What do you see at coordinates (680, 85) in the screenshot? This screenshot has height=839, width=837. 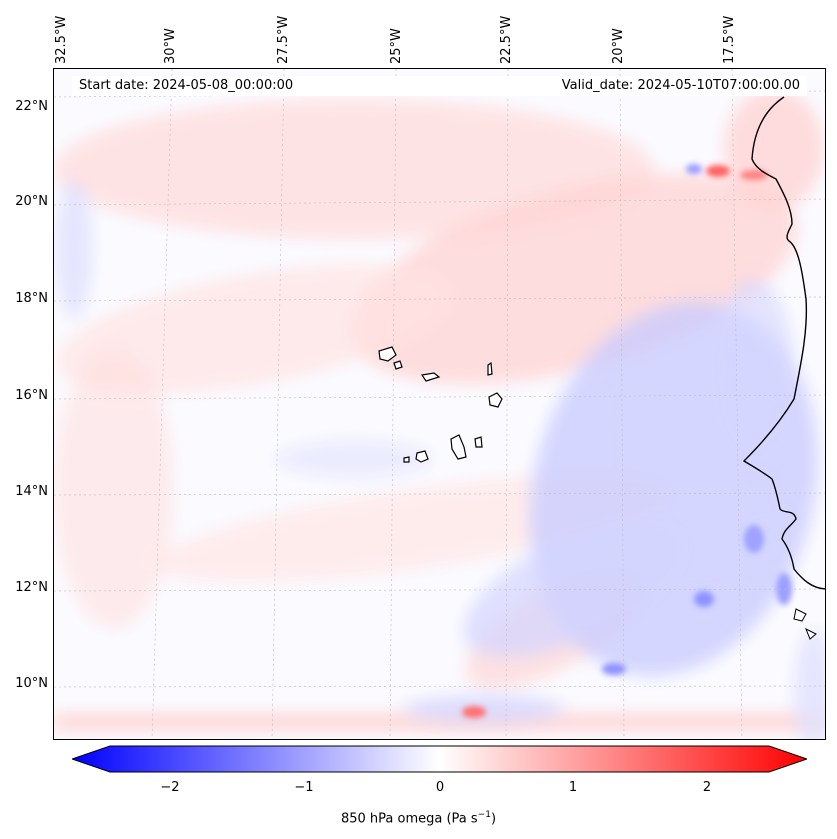 I see `valid-date-label: Valid_date: 2024-05-10T07:00:00.00` at bounding box center [680, 85].